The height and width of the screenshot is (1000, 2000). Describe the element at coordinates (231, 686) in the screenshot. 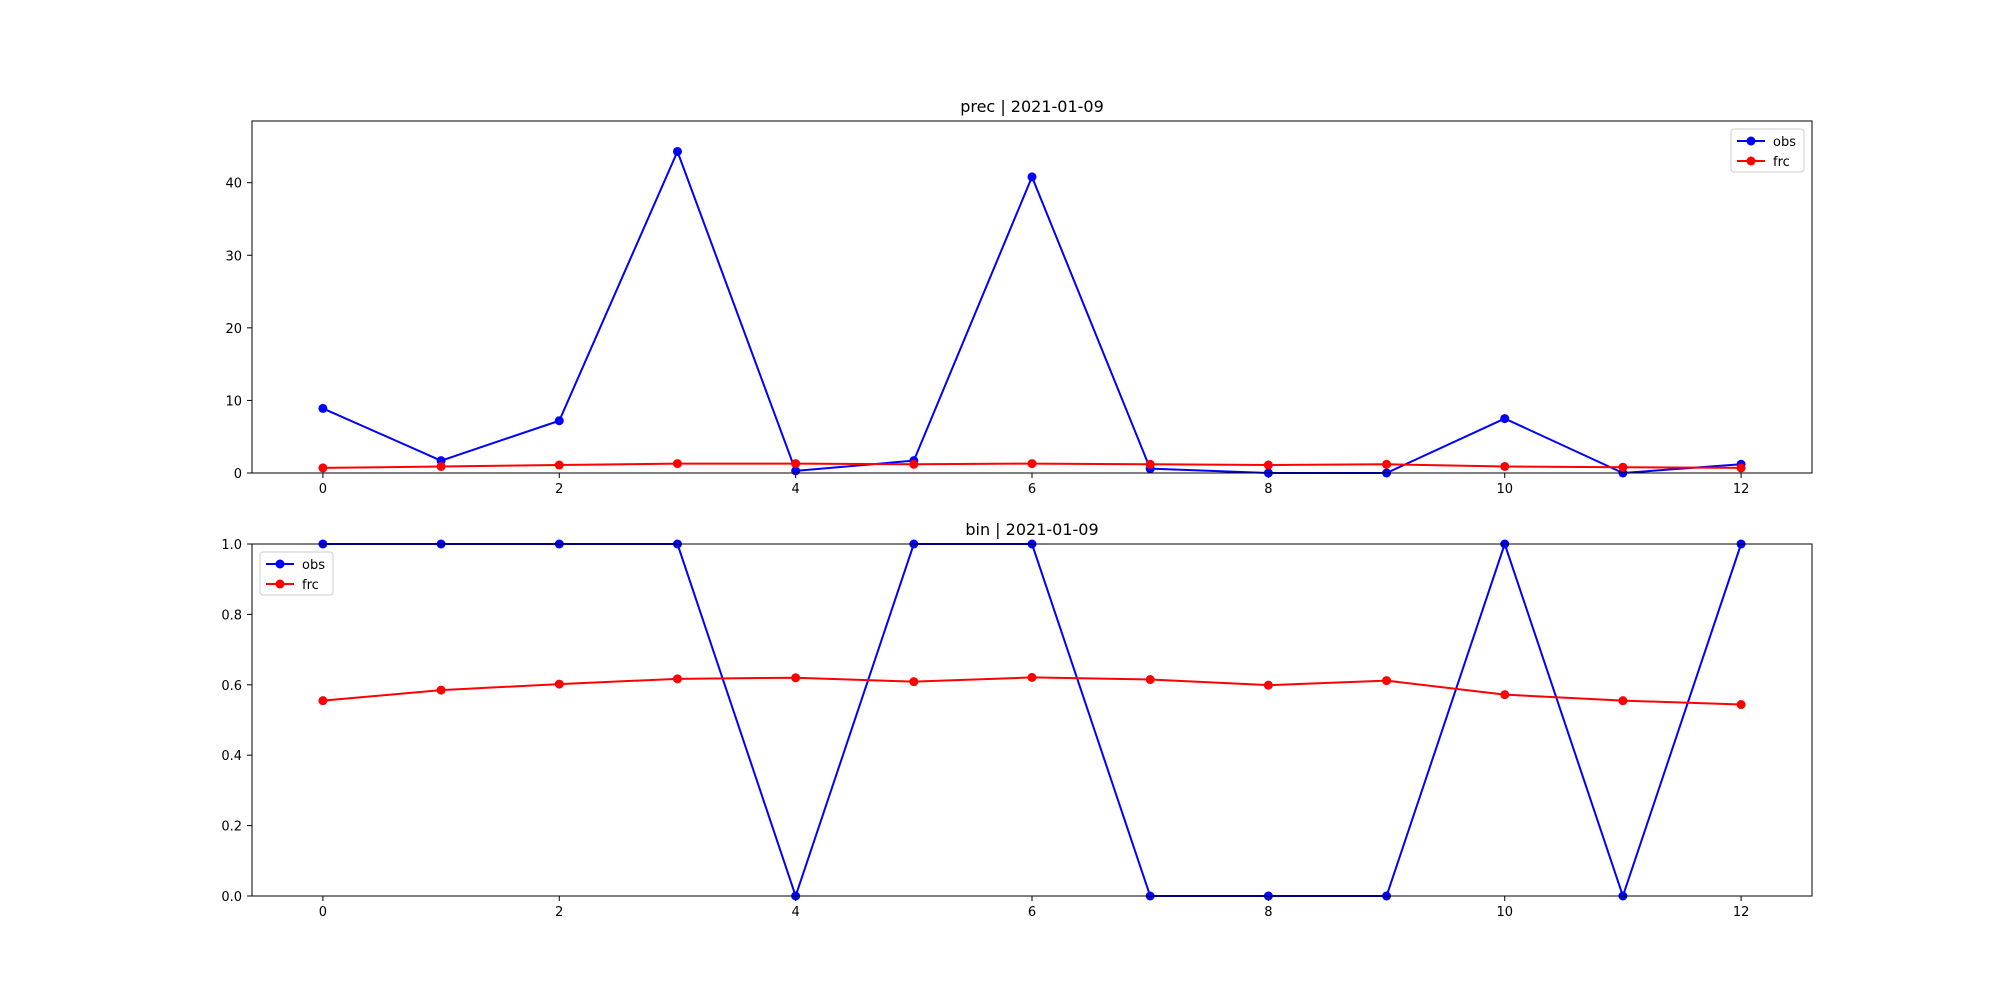

I see `y-tick-label: 0.6` at that location.